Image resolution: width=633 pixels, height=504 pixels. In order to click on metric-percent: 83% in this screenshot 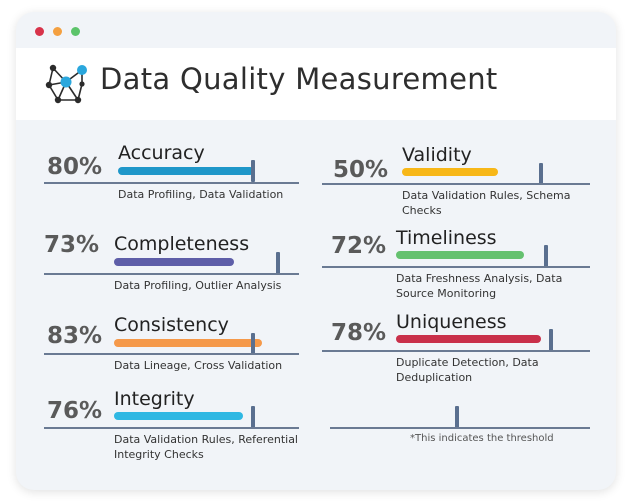, I will do `click(75, 336)`.